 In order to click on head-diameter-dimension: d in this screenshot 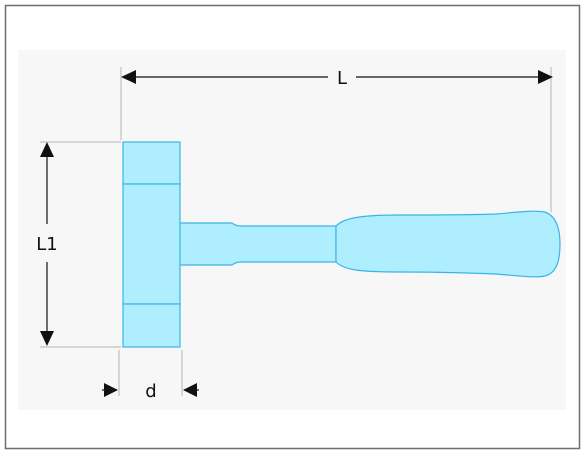, I will do `click(150, 391)`.